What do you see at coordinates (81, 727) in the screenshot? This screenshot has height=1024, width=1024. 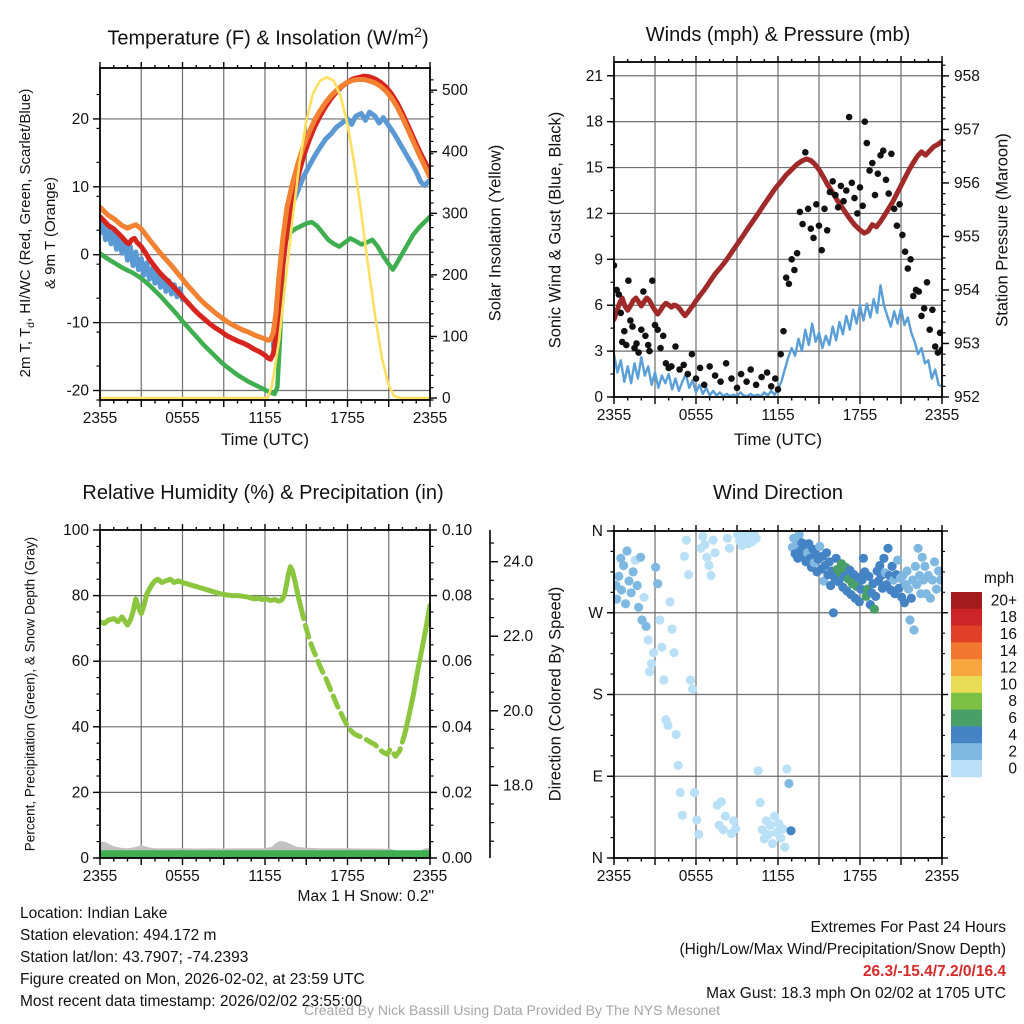 I see `svg-text: 40` at bounding box center [81, 727].